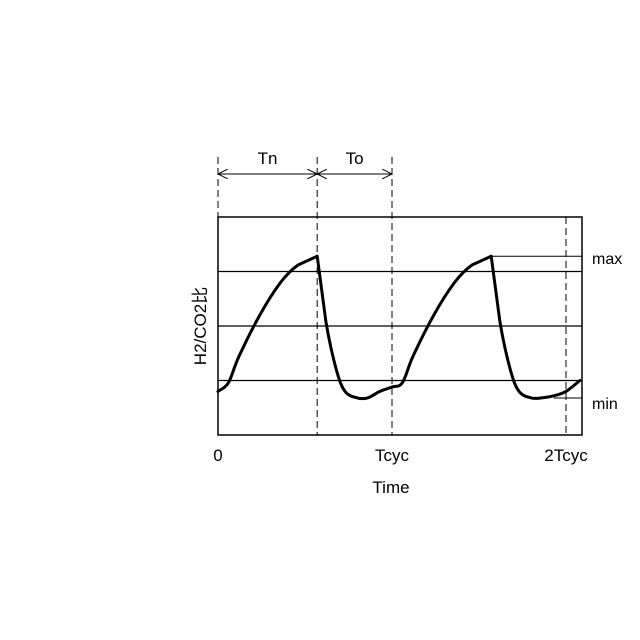 Image resolution: width=640 pixels, height=640 pixels. Describe the element at coordinates (566, 455) in the screenshot. I see `x-tick-label-2: 2Tcyc` at that location.